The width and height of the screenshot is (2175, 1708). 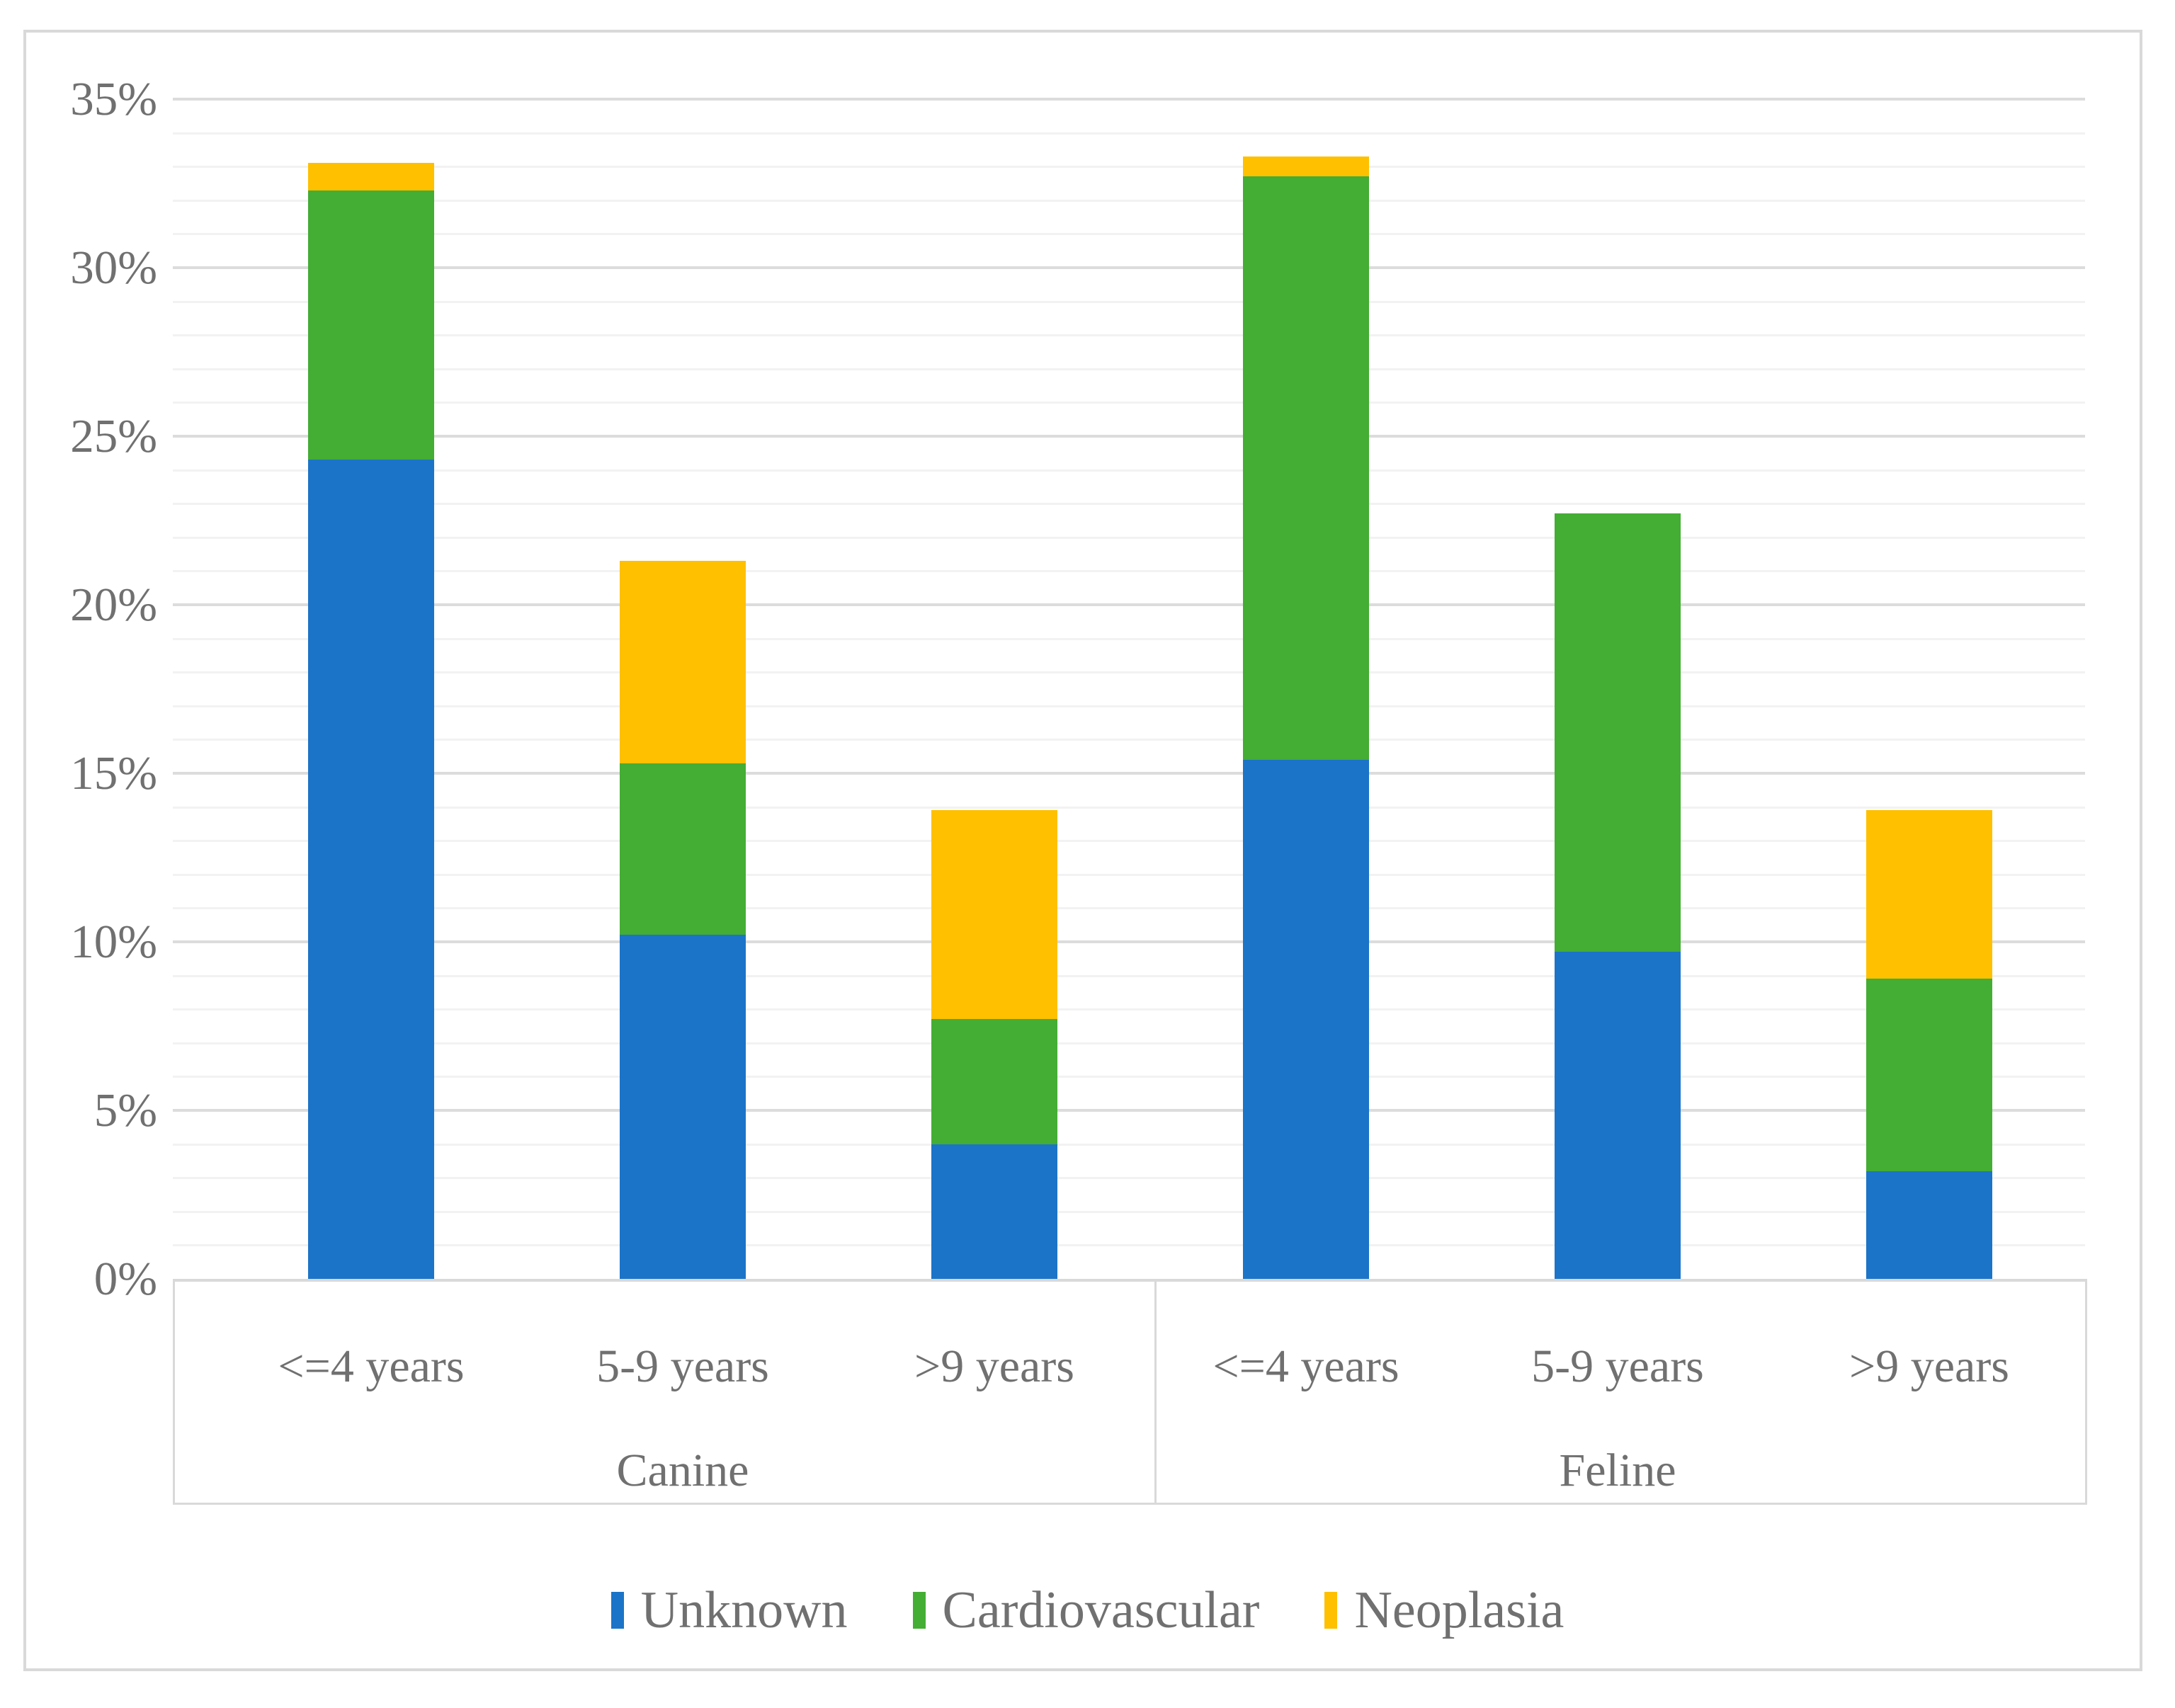 I want to click on y-axis-tick-label: 15%, so click(x=113, y=773).